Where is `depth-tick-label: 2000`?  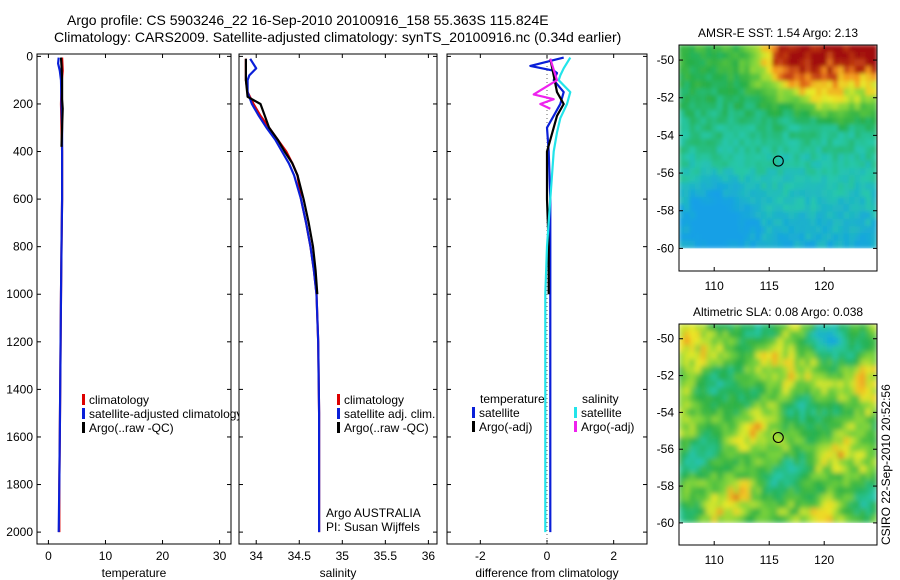
depth-tick-label: 2000 is located at coordinates (19, 532).